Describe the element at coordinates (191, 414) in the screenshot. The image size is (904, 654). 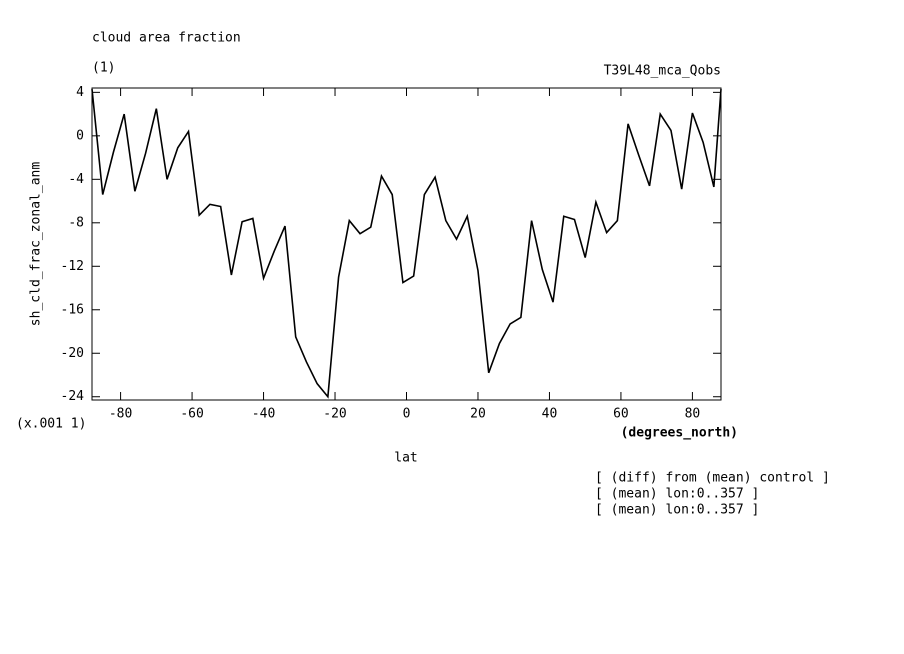
I see `x-tick-label: -60` at that location.